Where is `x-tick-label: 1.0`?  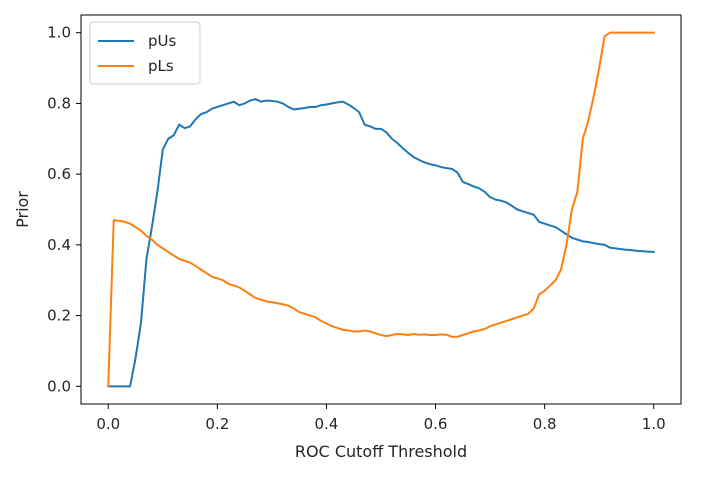 x-tick-label: 1.0 is located at coordinates (654, 424).